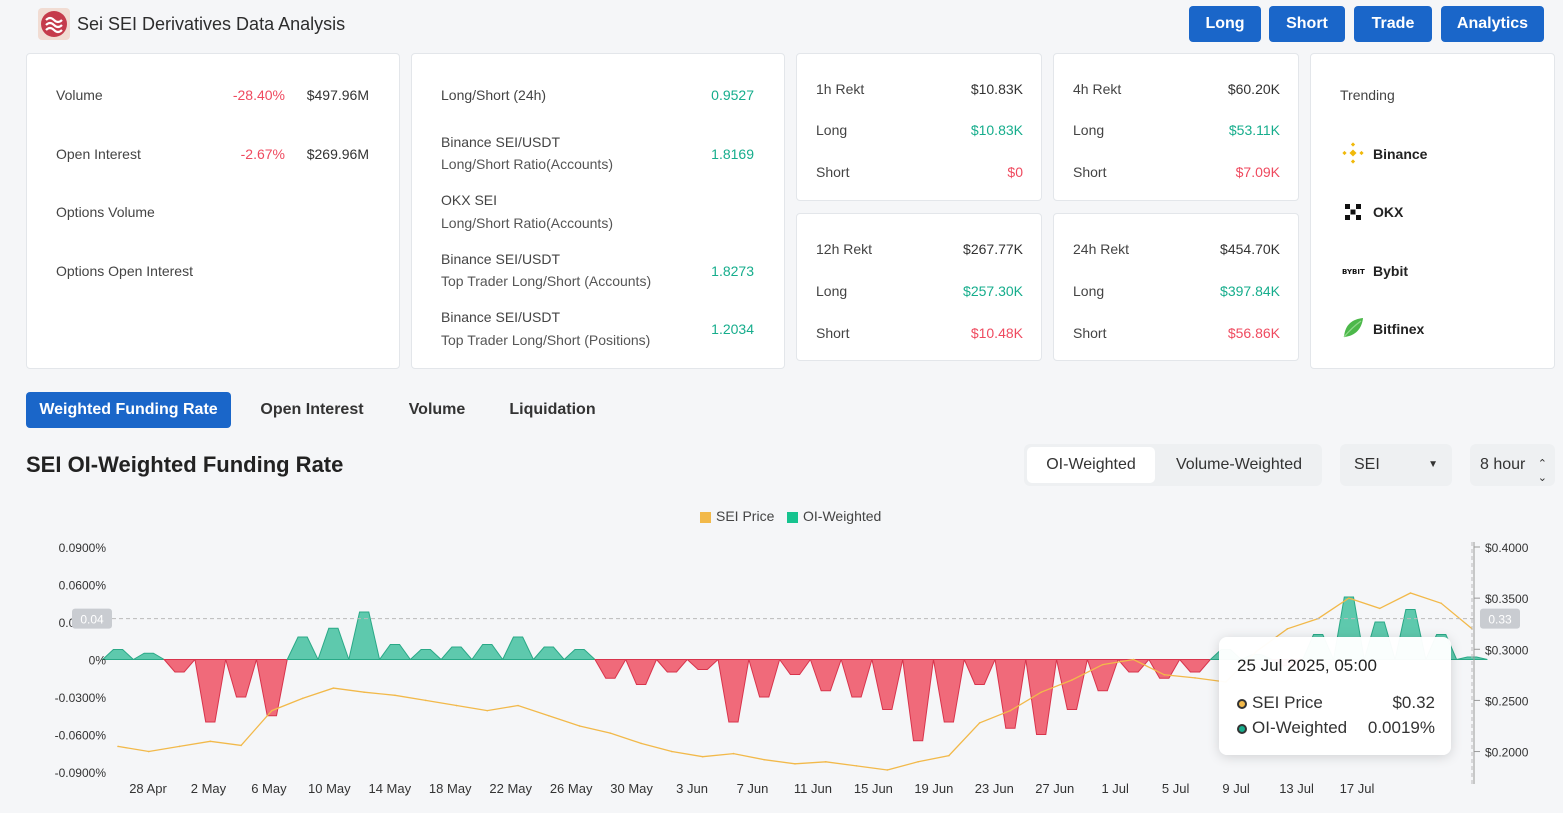 The height and width of the screenshot is (813, 1563). I want to click on legend-item-oi: OI-Weighted, so click(834, 516).